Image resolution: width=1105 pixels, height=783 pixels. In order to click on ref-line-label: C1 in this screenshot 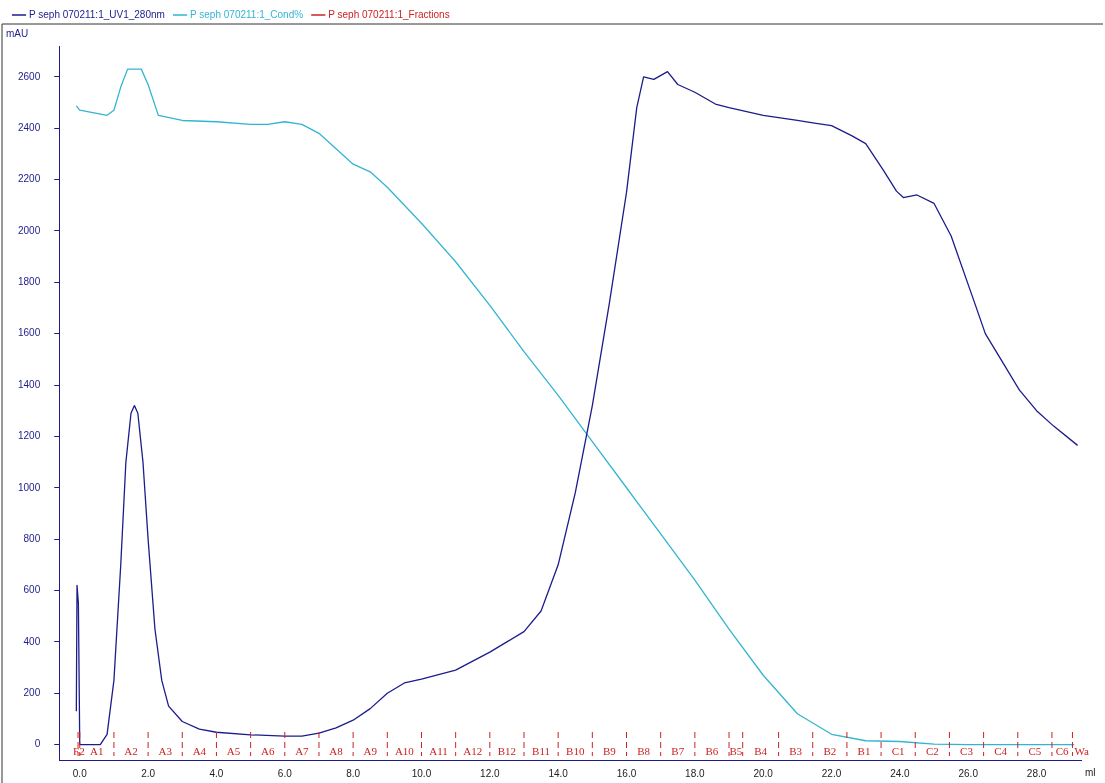, I will do `click(898, 750)`.